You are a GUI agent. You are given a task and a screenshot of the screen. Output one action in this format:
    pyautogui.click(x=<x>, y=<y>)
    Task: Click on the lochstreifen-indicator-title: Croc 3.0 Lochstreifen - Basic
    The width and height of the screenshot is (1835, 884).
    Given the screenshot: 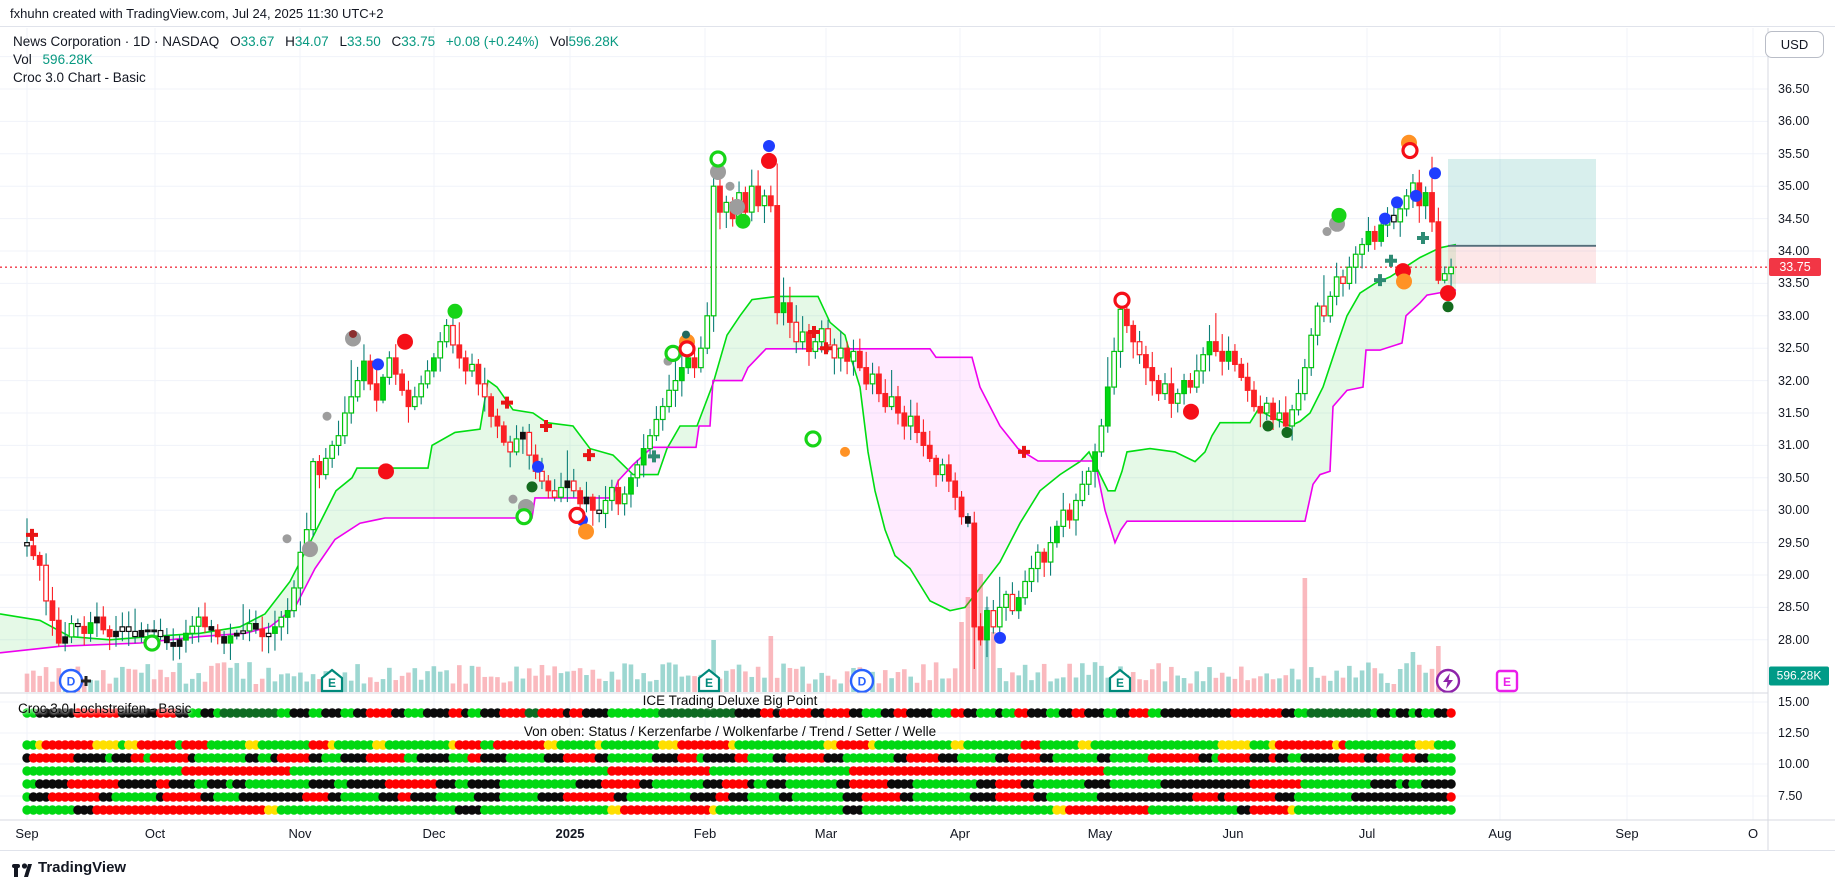 What is the action you would take?
    pyautogui.click(x=105, y=708)
    